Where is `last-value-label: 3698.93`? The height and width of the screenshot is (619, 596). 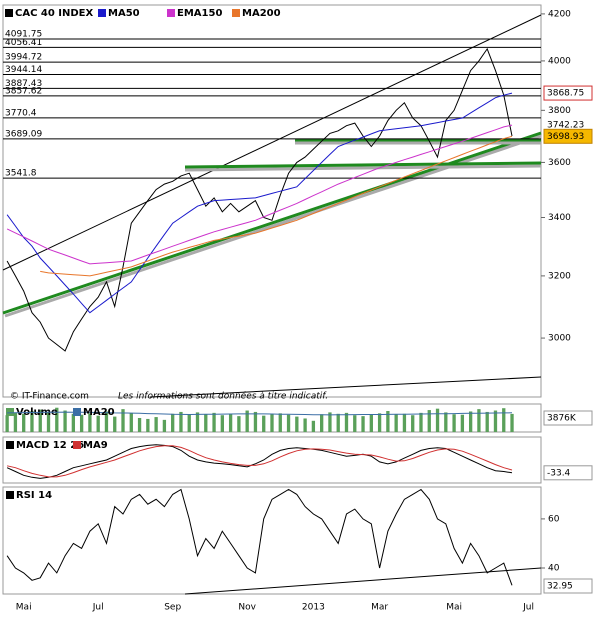 last-value-label: 3698.93 is located at coordinates (565, 137).